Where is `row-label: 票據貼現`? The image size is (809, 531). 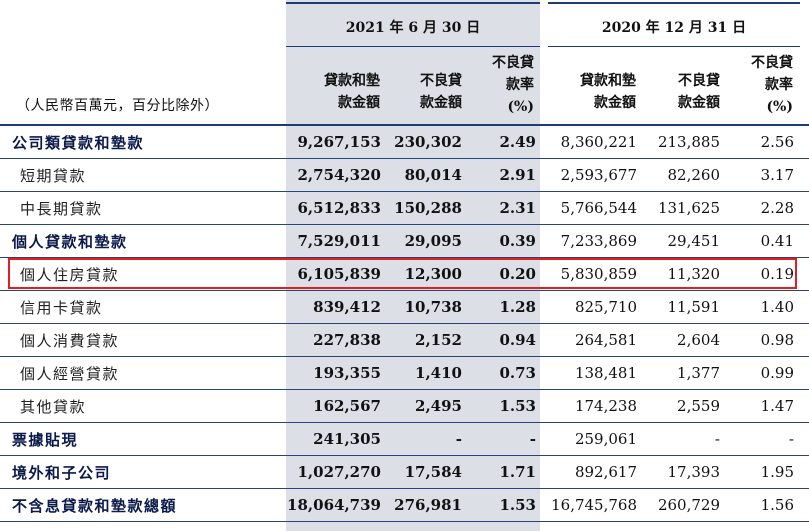 row-label: 票據貼現 is located at coordinates (45, 440).